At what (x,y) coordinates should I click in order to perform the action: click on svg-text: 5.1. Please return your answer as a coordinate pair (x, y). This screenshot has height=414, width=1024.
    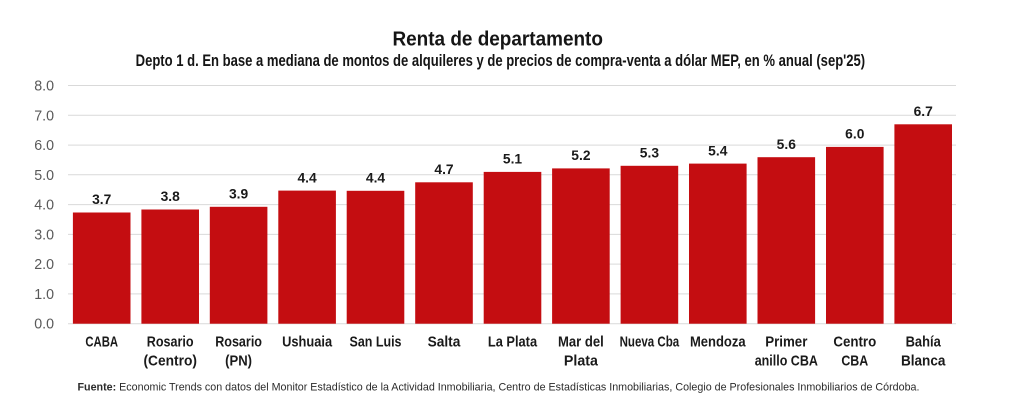
    Looking at the image, I should click on (513, 159).